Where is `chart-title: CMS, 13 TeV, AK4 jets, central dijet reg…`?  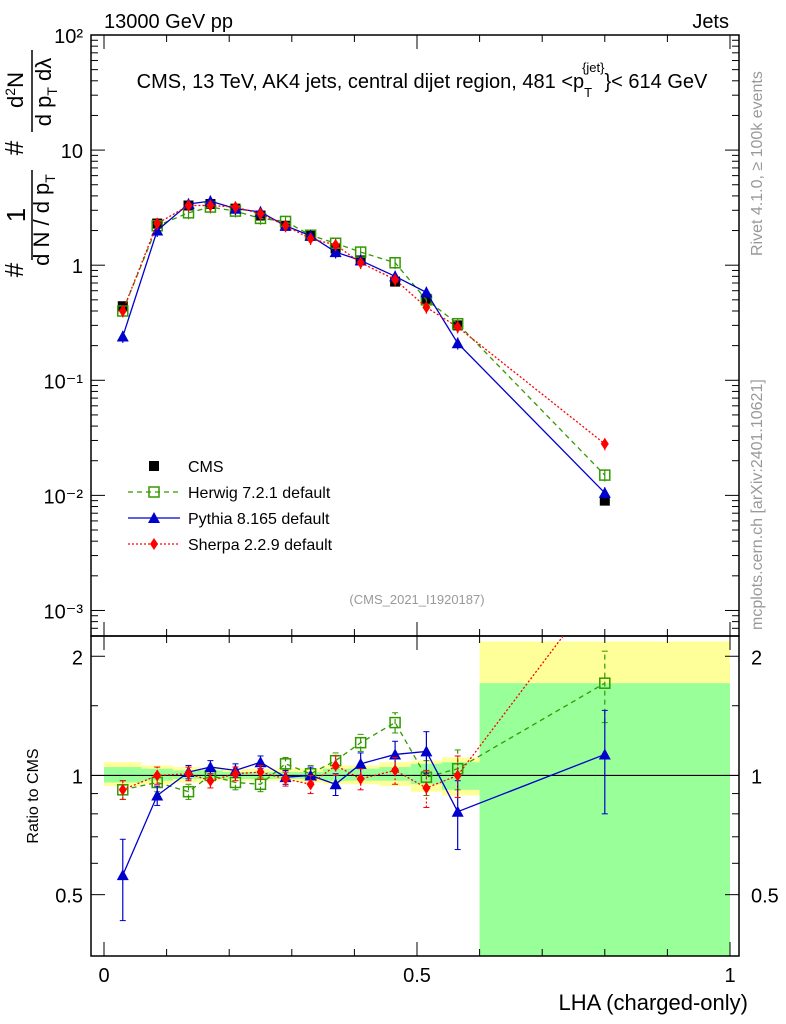
chart-title: CMS, 13 TeV, AK4 jets, central dijet reg… is located at coordinates (422, 80).